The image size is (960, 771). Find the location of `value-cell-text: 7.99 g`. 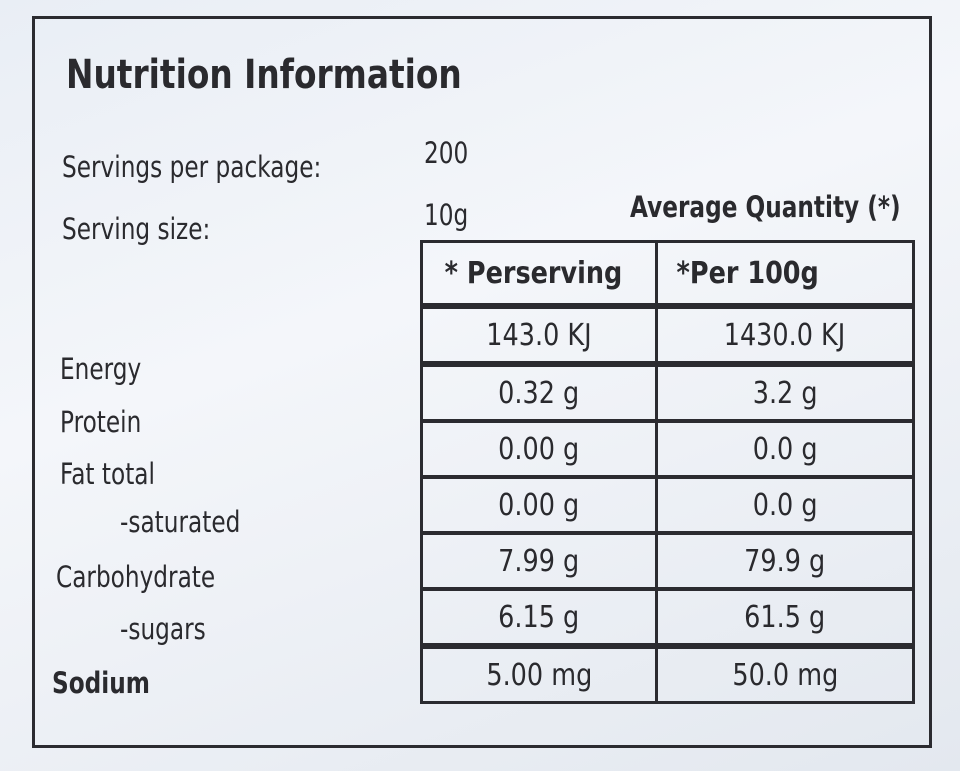

value-cell-text: 7.99 g is located at coordinates (539, 561).